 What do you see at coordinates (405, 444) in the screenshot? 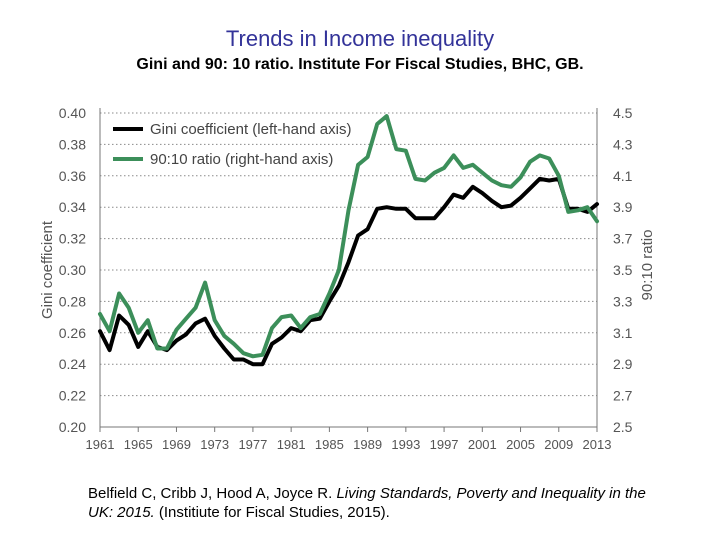
I see `x-tick-label: 1993` at bounding box center [405, 444].